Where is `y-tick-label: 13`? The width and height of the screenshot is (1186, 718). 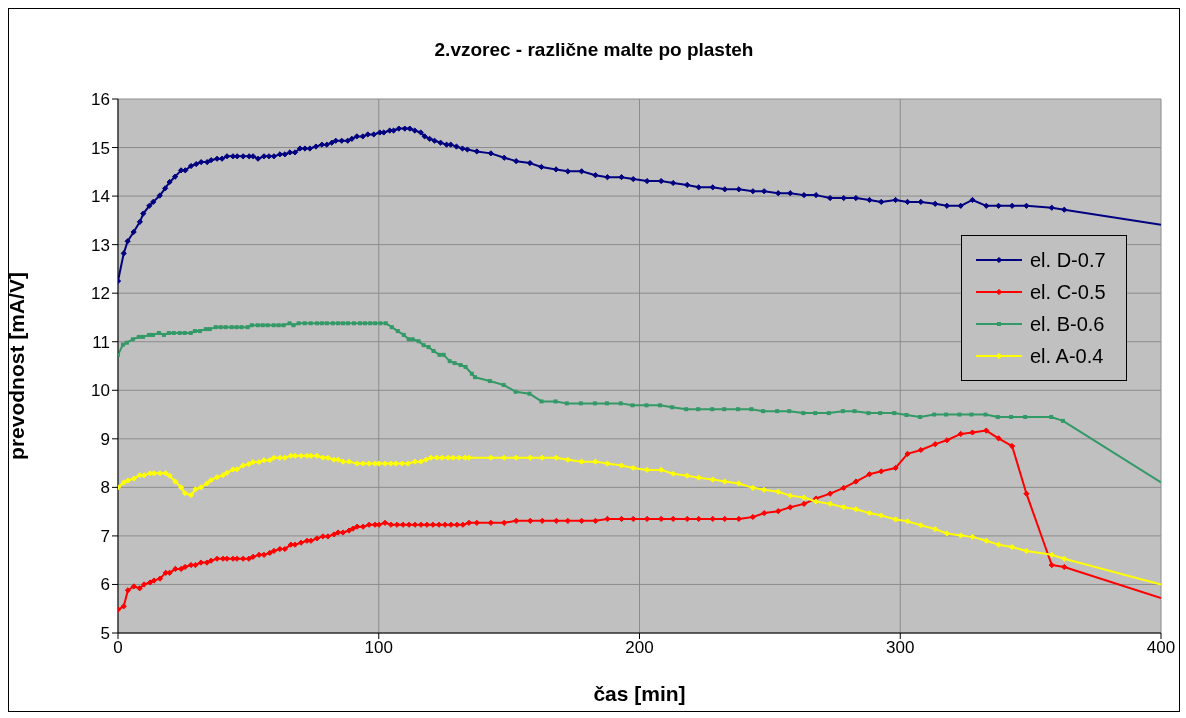
y-tick-label: 13 is located at coordinates (100, 245).